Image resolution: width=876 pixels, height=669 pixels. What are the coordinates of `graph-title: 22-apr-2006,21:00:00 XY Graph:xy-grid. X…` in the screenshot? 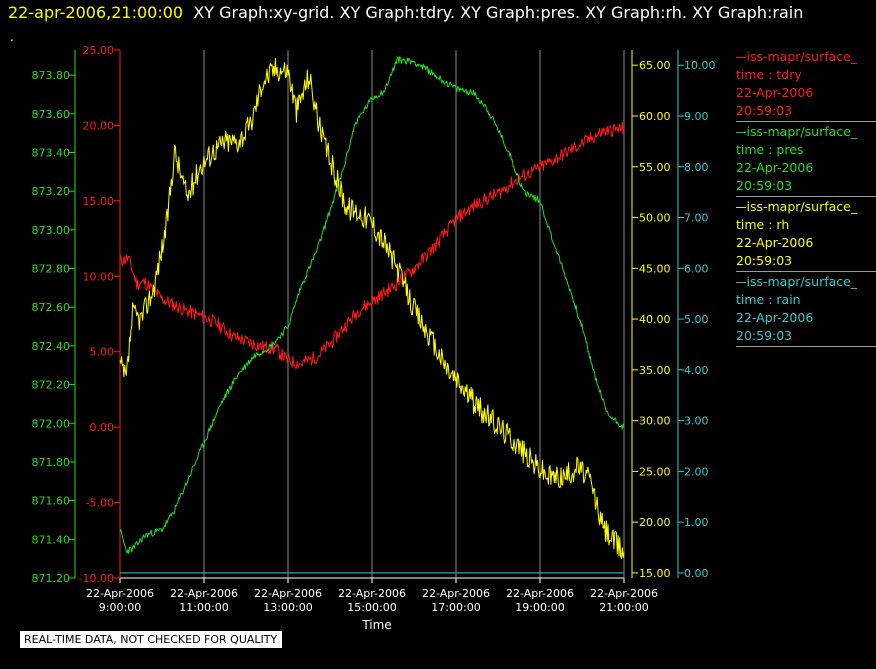 It's located at (405, 12).